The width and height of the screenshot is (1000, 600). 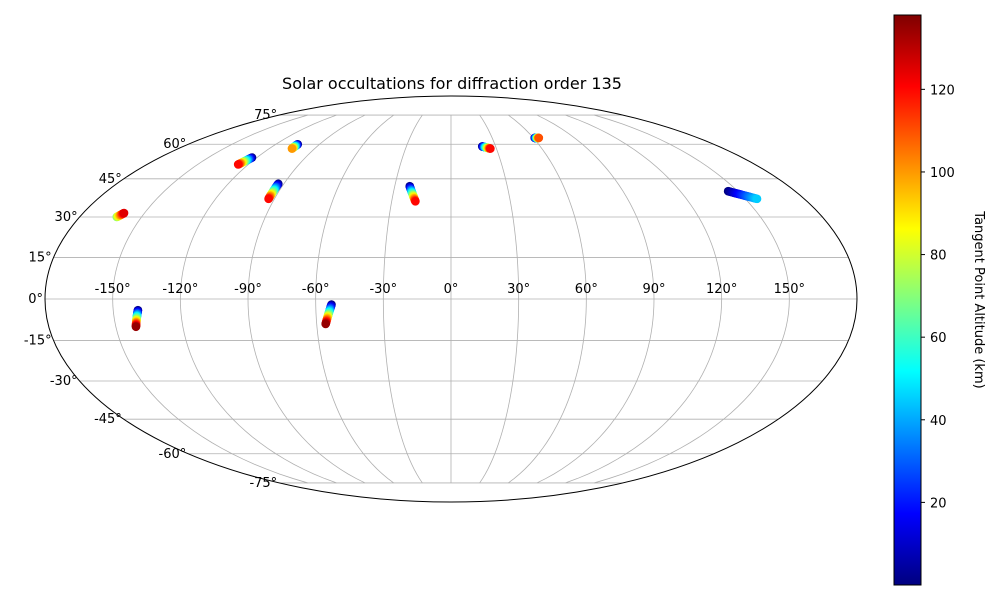 I want to click on y-tick-label: 45°, so click(x=110, y=179).